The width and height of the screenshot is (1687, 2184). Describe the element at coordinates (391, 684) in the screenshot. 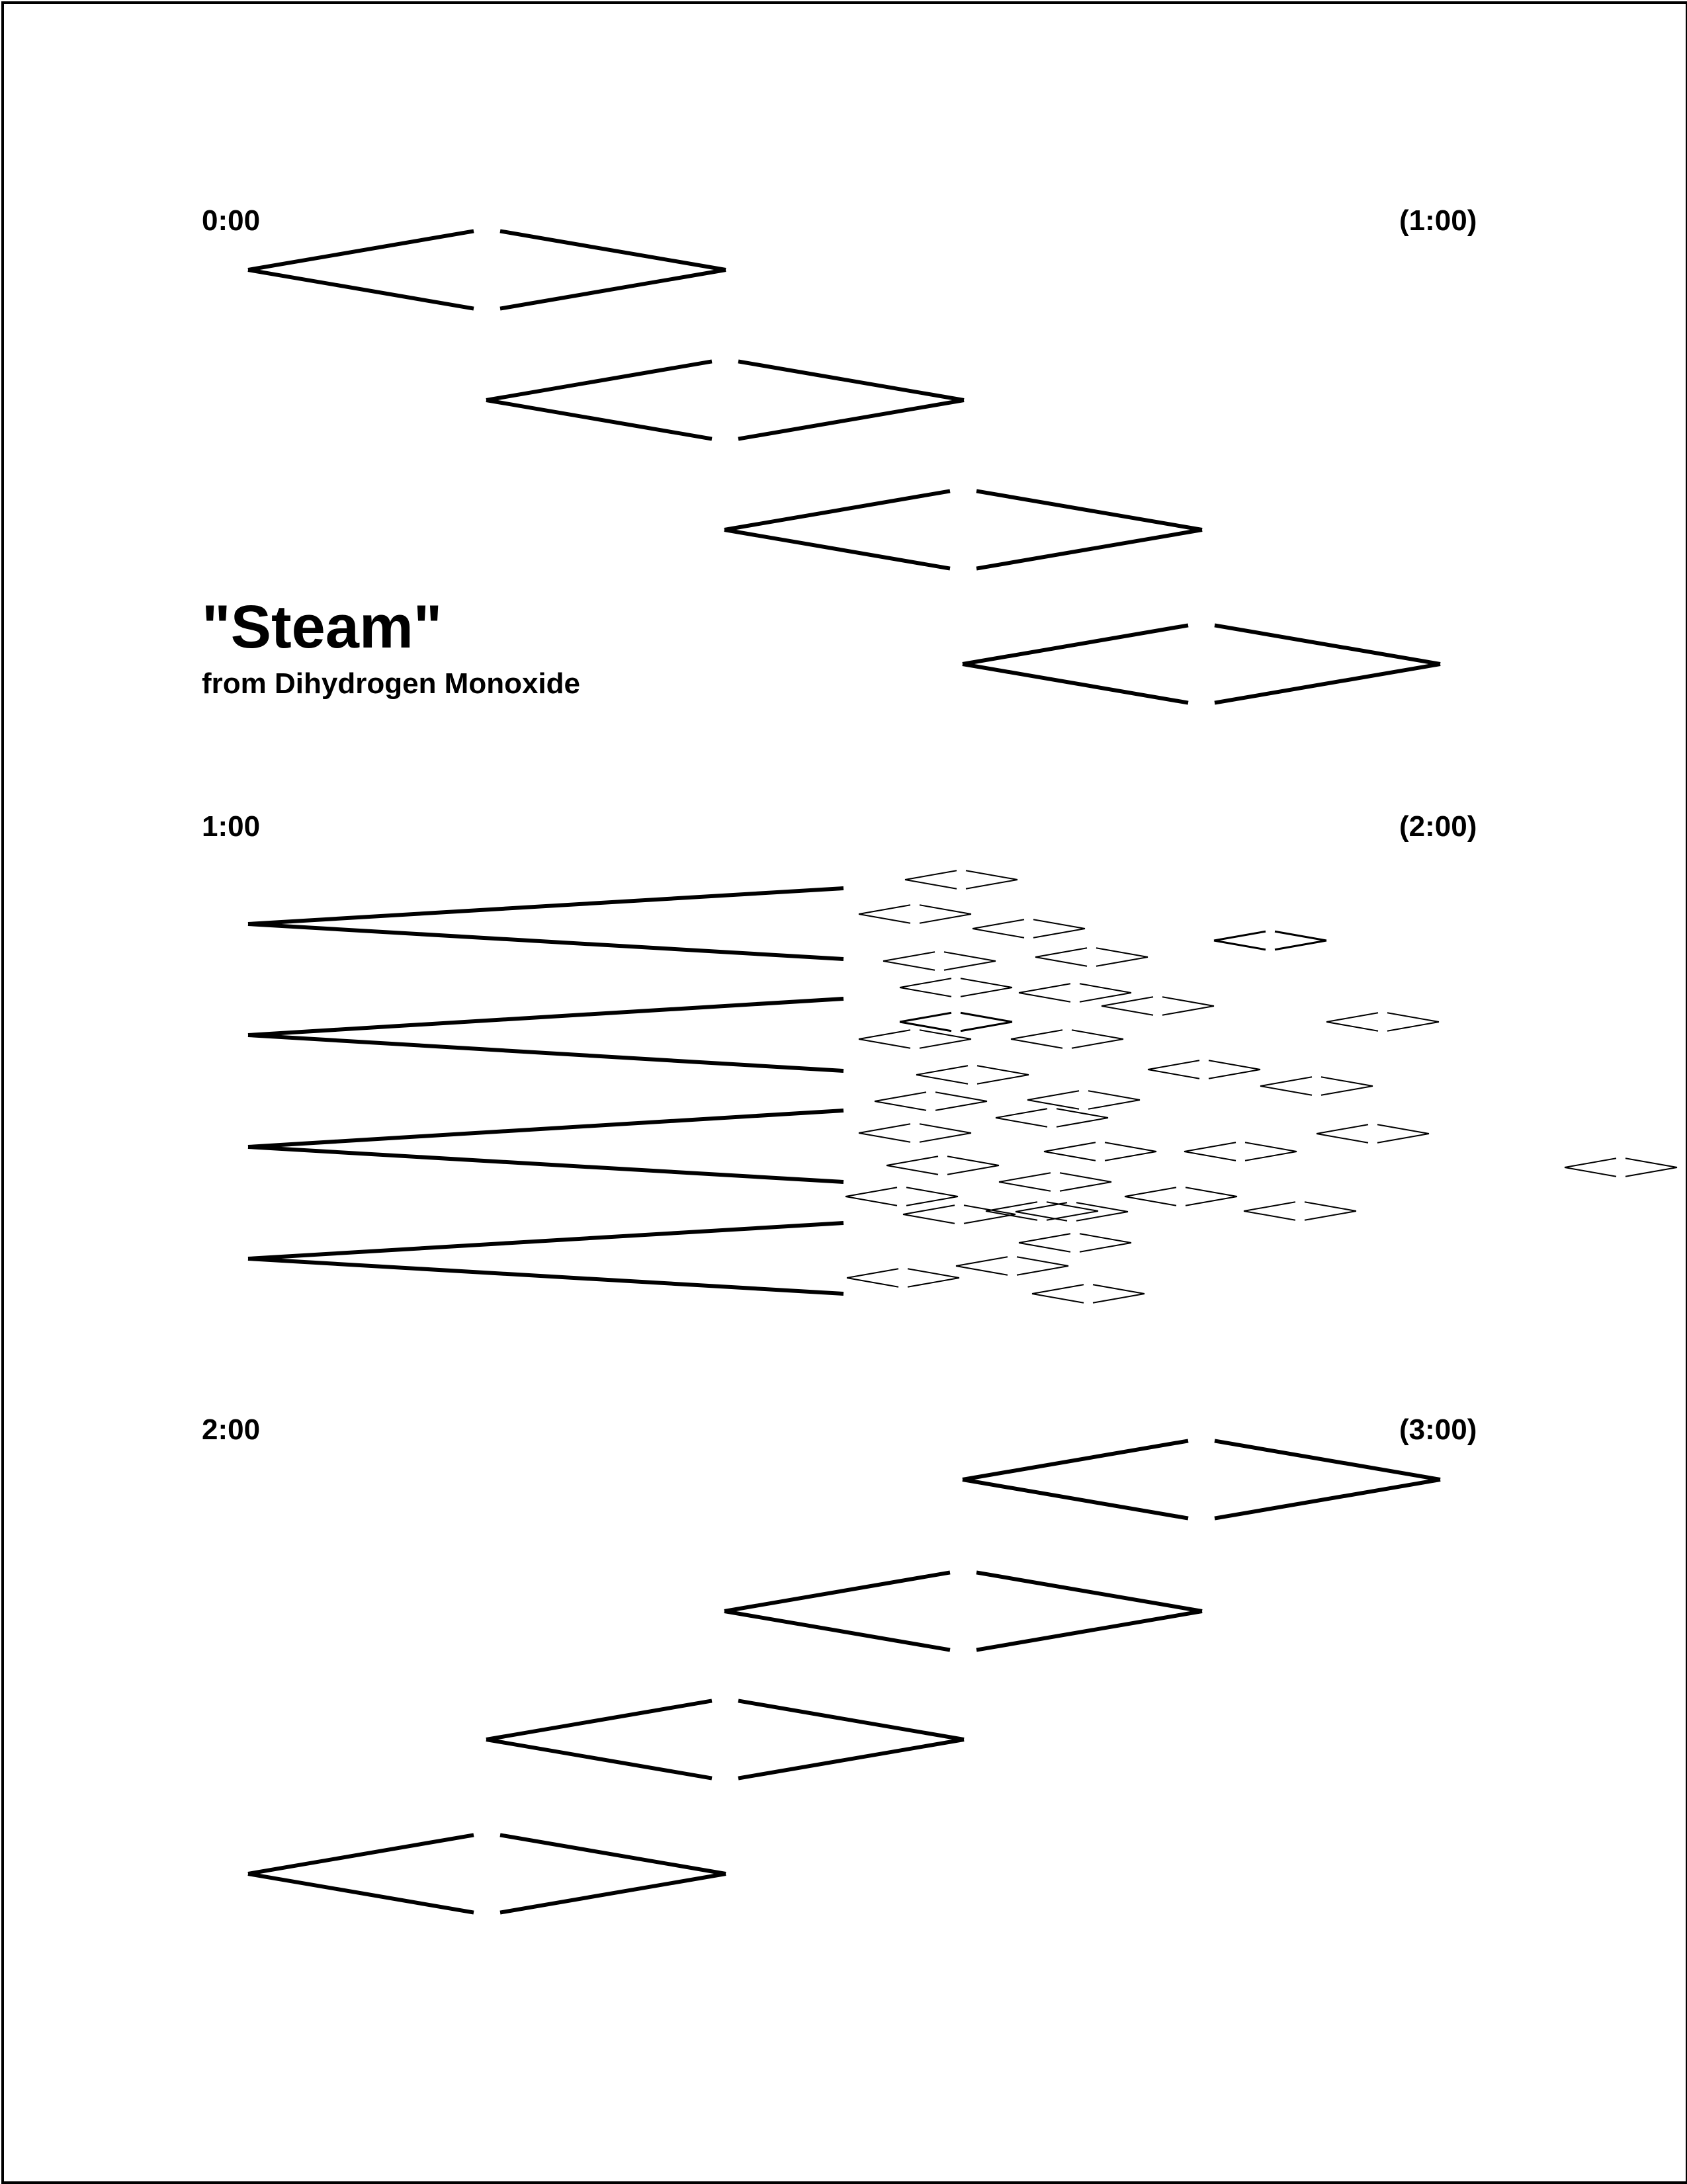

I see `piece-subtitle: from Dihydrogen Monoxide` at that location.